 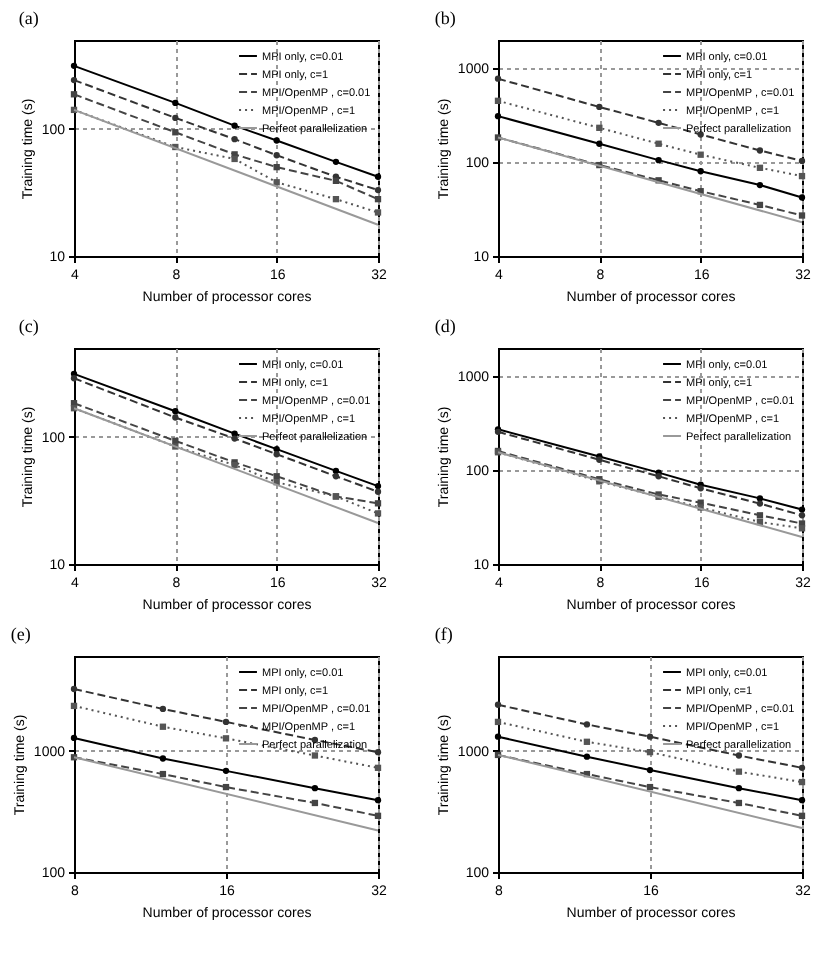 I want to click on chart-title: (e), so click(x=20, y=634).